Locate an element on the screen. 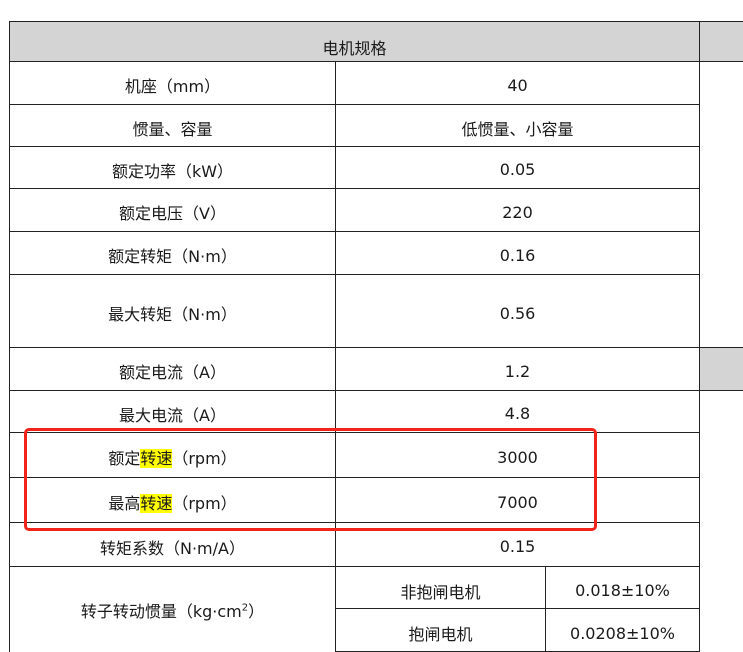 The height and width of the screenshot is (652, 743). row-label-text: 额定电压（V） is located at coordinates (172, 213).